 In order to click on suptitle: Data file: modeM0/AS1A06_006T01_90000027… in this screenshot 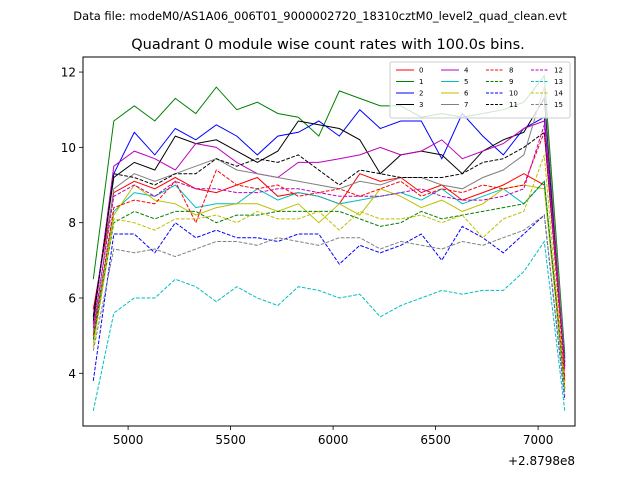, I will do `click(320, 16)`.